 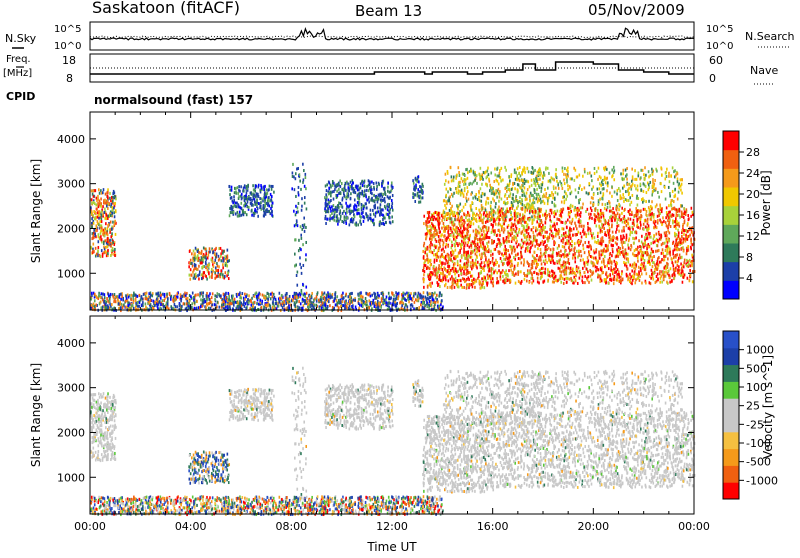 What do you see at coordinates (18, 59) in the screenshot?
I see `freq-label-1: Freq.` at bounding box center [18, 59].